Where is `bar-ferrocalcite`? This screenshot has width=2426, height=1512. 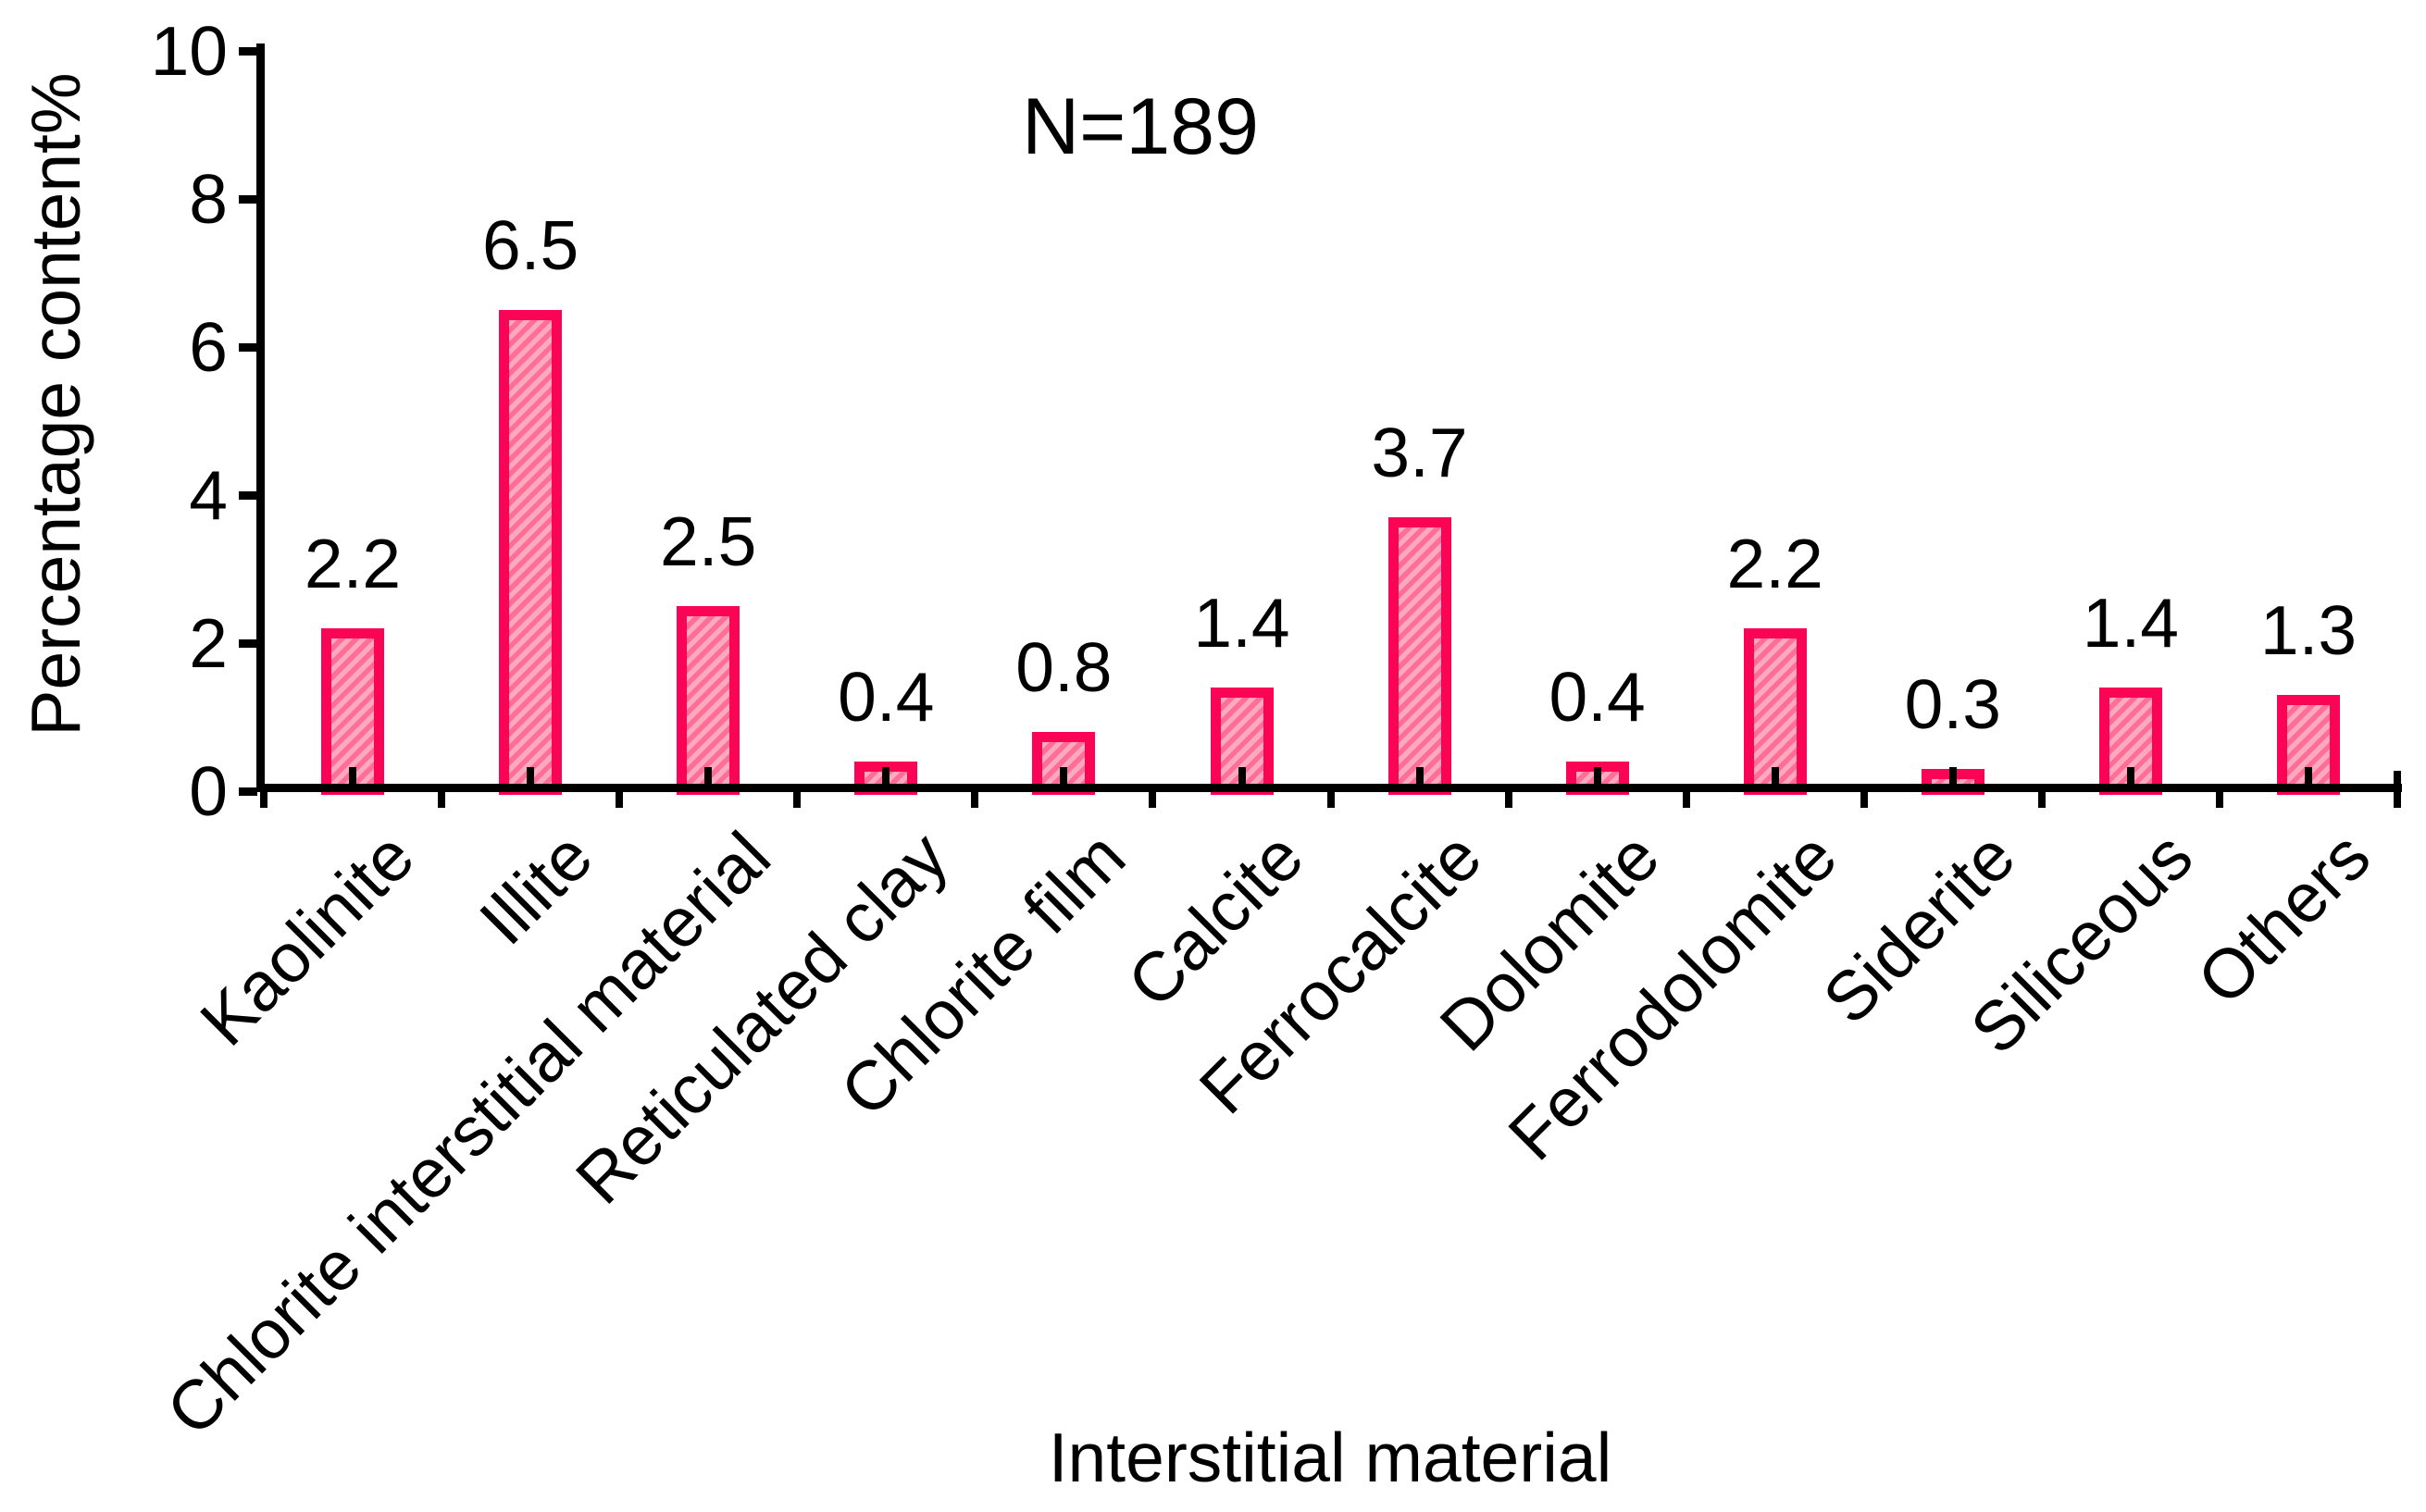 bar-ferrocalcite is located at coordinates (1419, 656).